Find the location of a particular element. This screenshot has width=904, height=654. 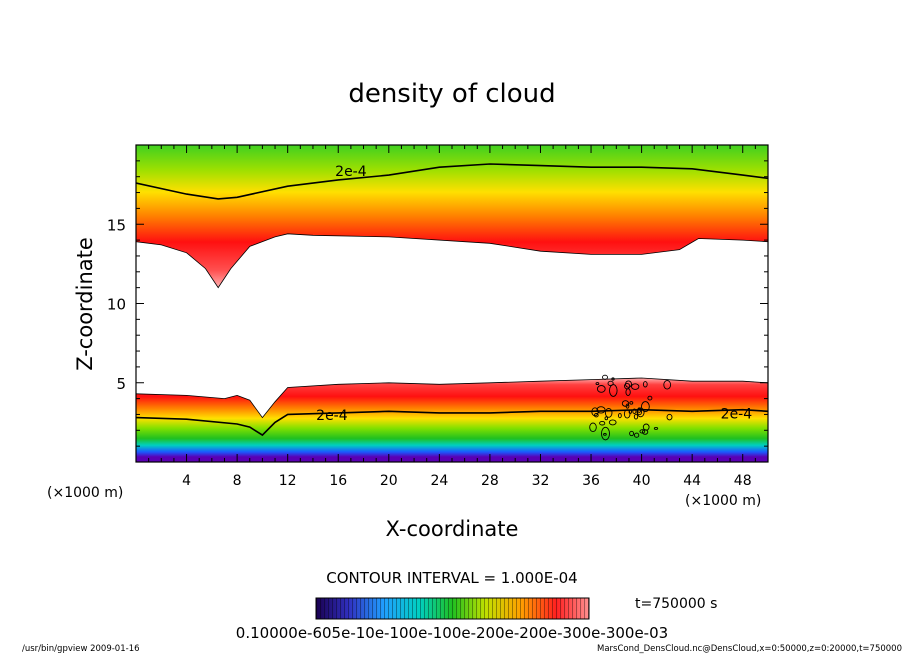

x-tick-label: 20 is located at coordinates (389, 481).